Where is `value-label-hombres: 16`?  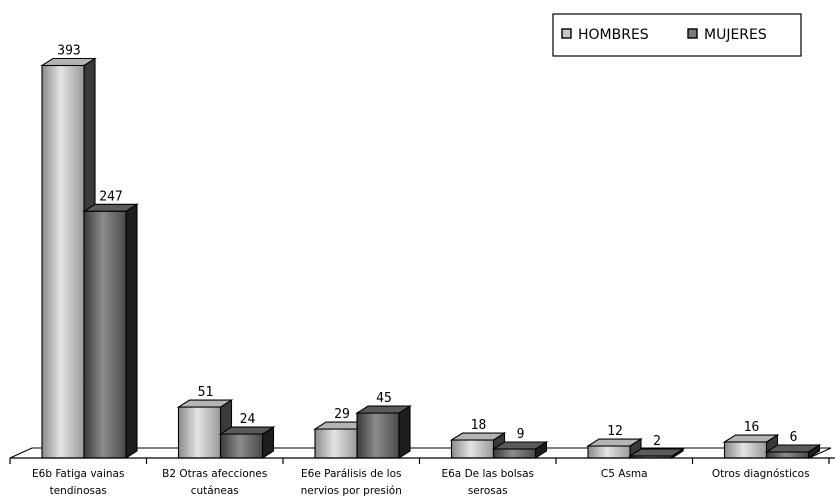 value-label-hombres: 16 is located at coordinates (752, 427).